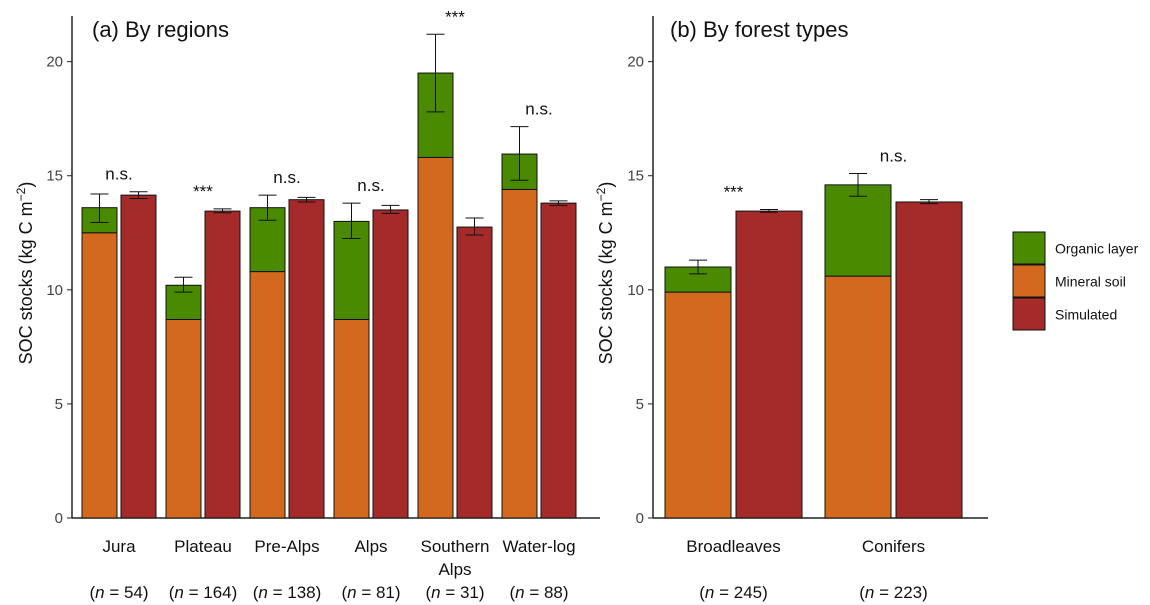 This screenshot has height=605, width=1150. Describe the element at coordinates (160, 29) in the screenshot. I see `panel-title: (a) By regions` at that location.